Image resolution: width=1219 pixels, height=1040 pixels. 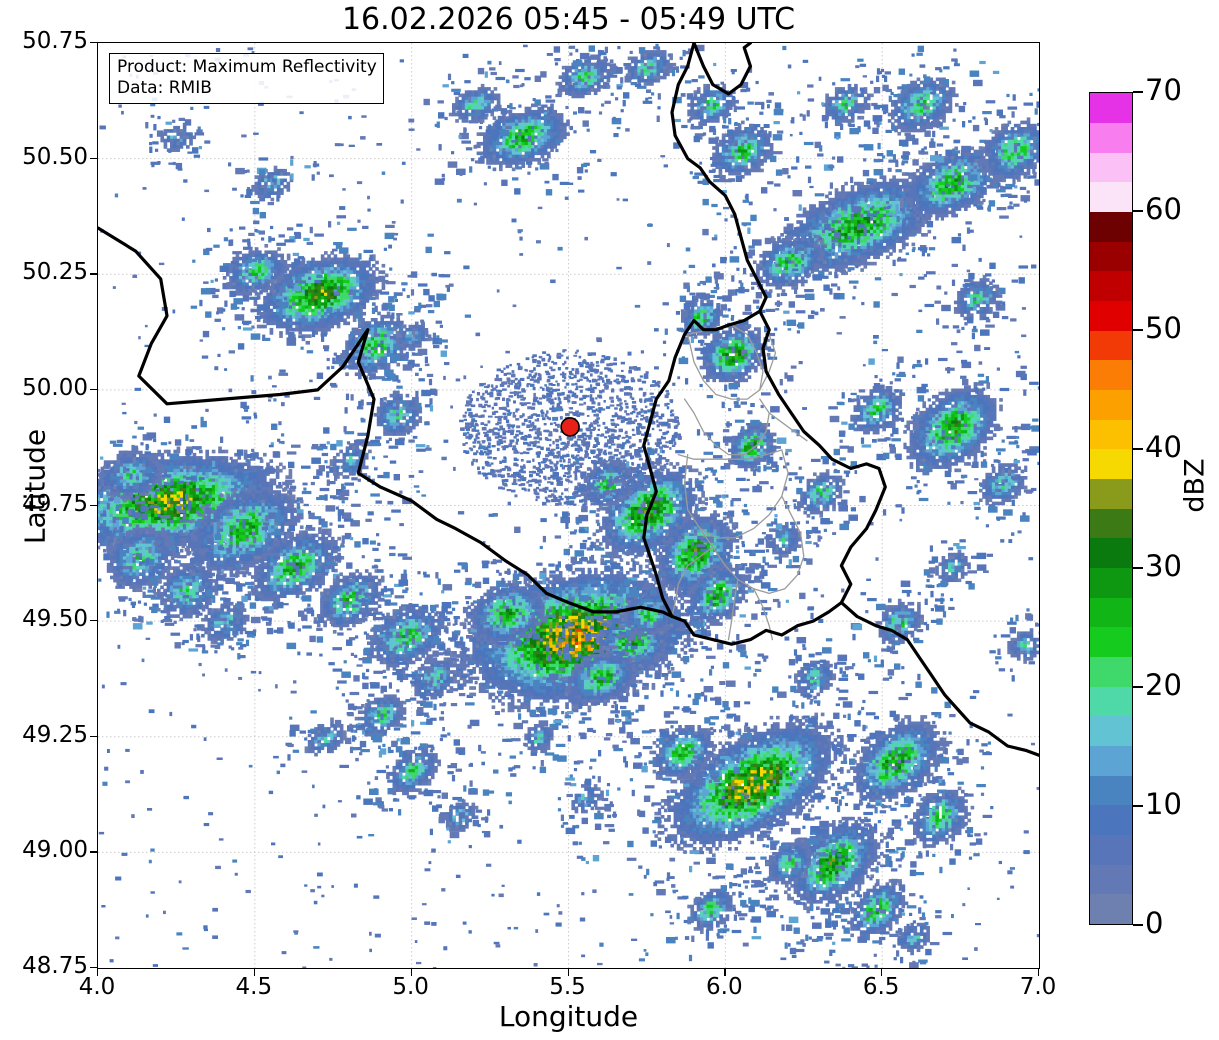 What do you see at coordinates (1154, 923) in the screenshot?
I see `colorbar-tick-label: 0` at bounding box center [1154, 923].